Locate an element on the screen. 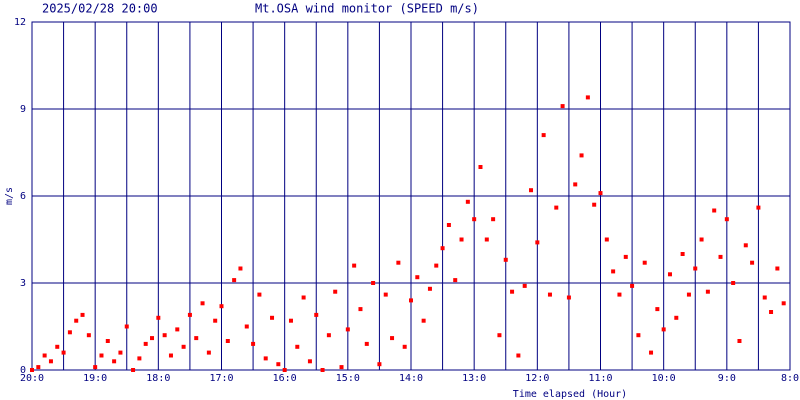 The height and width of the screenshot is (400, 800). x-tick-label: 9:0 is located at coordinates (727, 378).